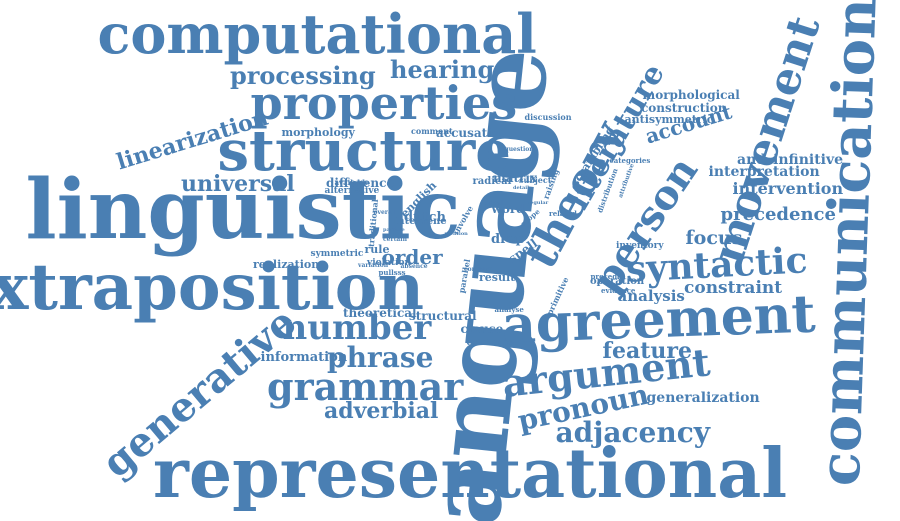 The height and width of the screenshot is (521, 900). What do you see at coordinates (456, 233) in the screenshot?
I see `word-mention: mention` at bounding box center [456, 233].